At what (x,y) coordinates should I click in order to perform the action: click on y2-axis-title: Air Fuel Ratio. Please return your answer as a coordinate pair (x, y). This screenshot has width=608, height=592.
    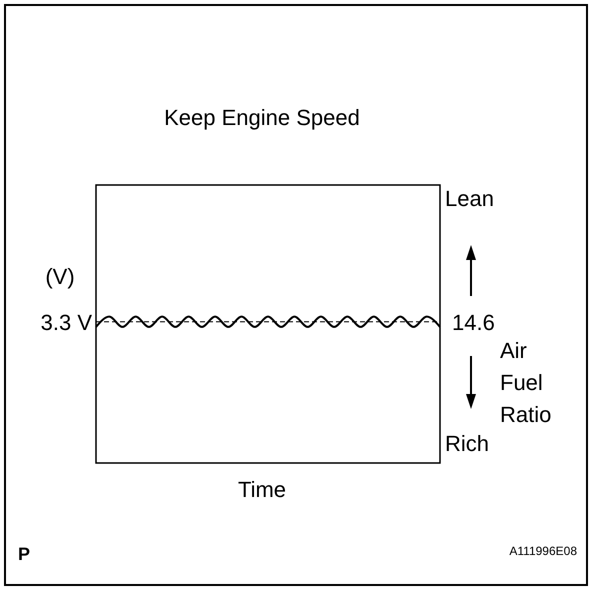
    Looking at the image, I should click on (526, 382).